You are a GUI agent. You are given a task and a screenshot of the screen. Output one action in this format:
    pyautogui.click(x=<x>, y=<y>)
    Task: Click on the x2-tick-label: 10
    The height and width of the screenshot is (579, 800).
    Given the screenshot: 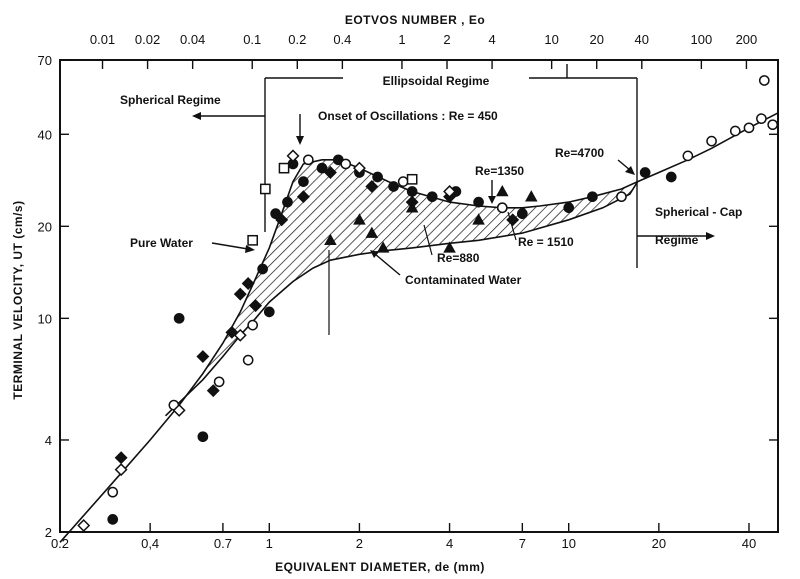 What is the action you would take?
    pyautogui.click(x=551, y=39)
    